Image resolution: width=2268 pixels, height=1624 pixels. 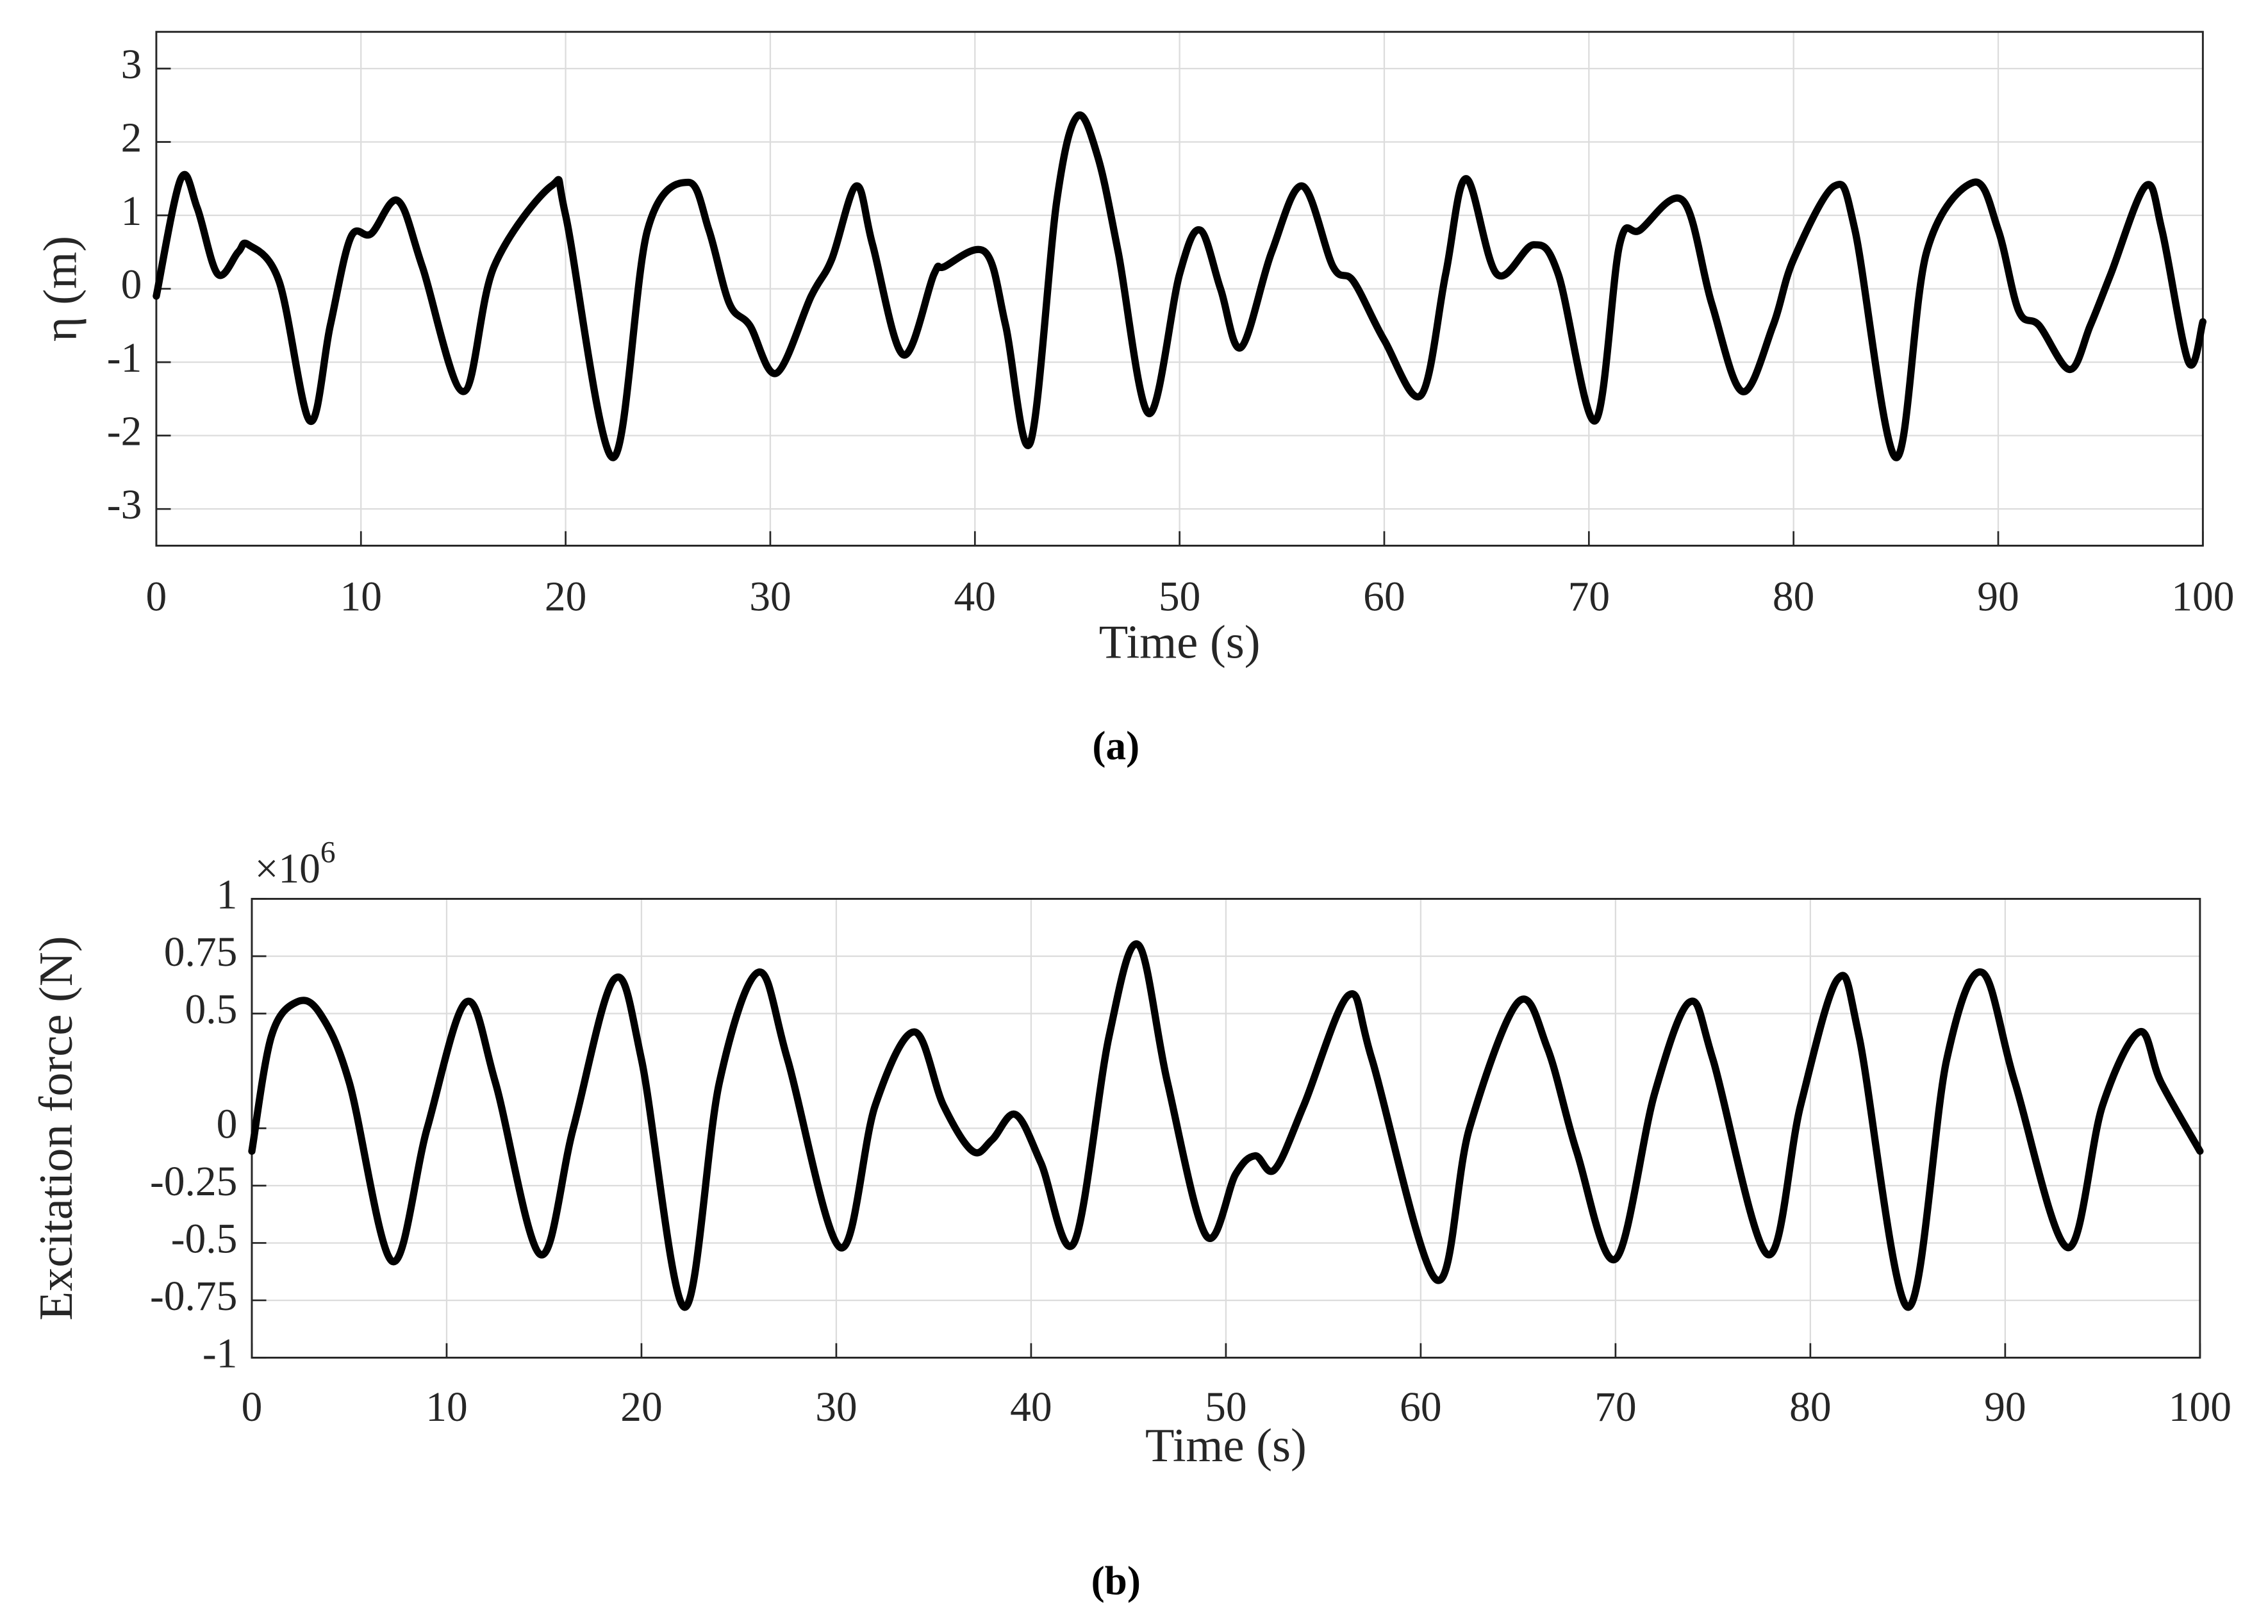 I want to click on y-tick-label: -0.25, so click(x=193, y=1182).